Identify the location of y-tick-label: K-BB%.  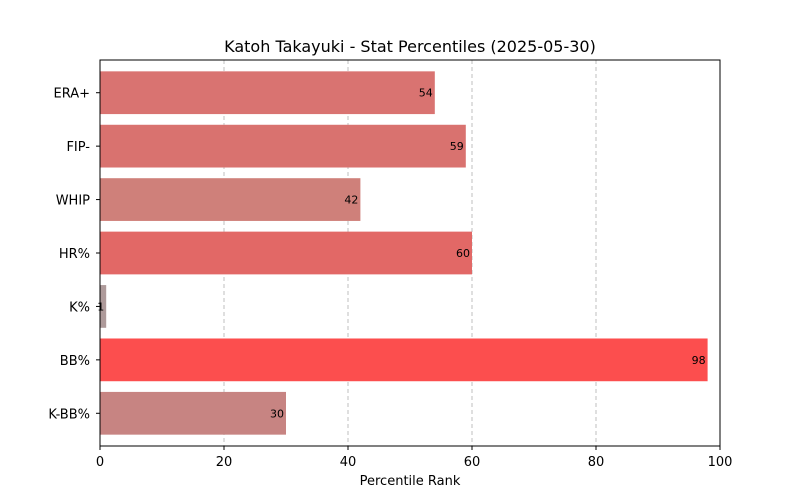
(69, 414).